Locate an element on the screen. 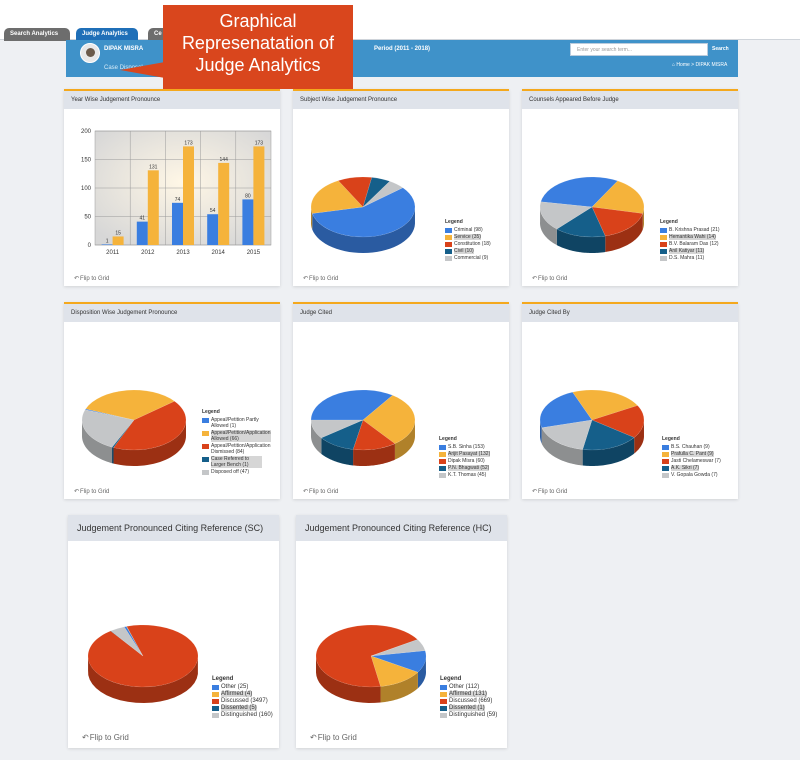 This screenshot has height=760, width=800. legend-item: V. Gopala Gowda (7) is located at coordinates (692, 475).